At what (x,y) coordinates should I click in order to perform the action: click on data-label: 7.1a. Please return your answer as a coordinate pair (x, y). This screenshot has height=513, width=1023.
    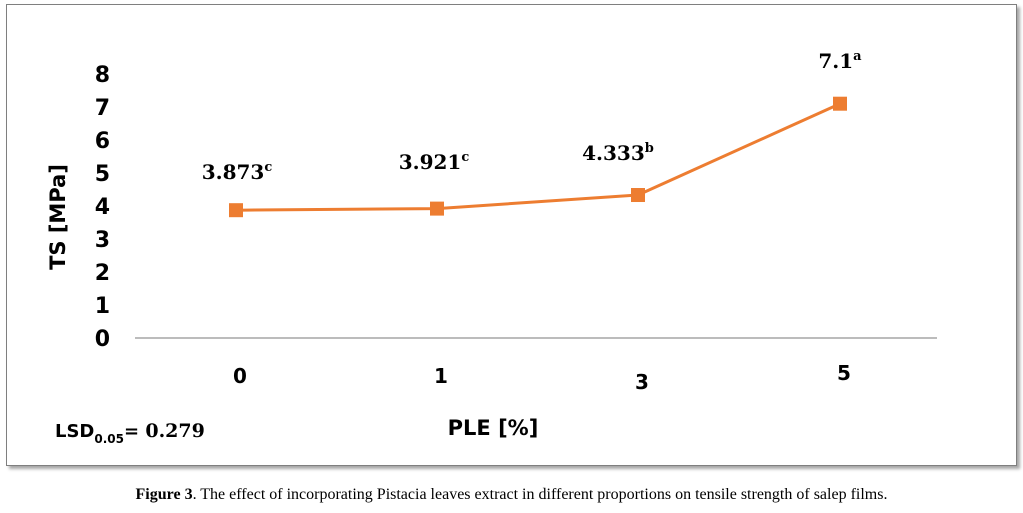
    Looking at the image, I should click on (840, 61).